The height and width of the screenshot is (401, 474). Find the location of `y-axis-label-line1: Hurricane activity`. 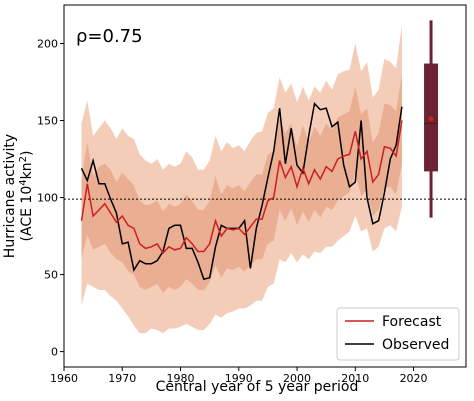

y-axis-label-line1: Hurricane activity is located at coordinates (10, 196).